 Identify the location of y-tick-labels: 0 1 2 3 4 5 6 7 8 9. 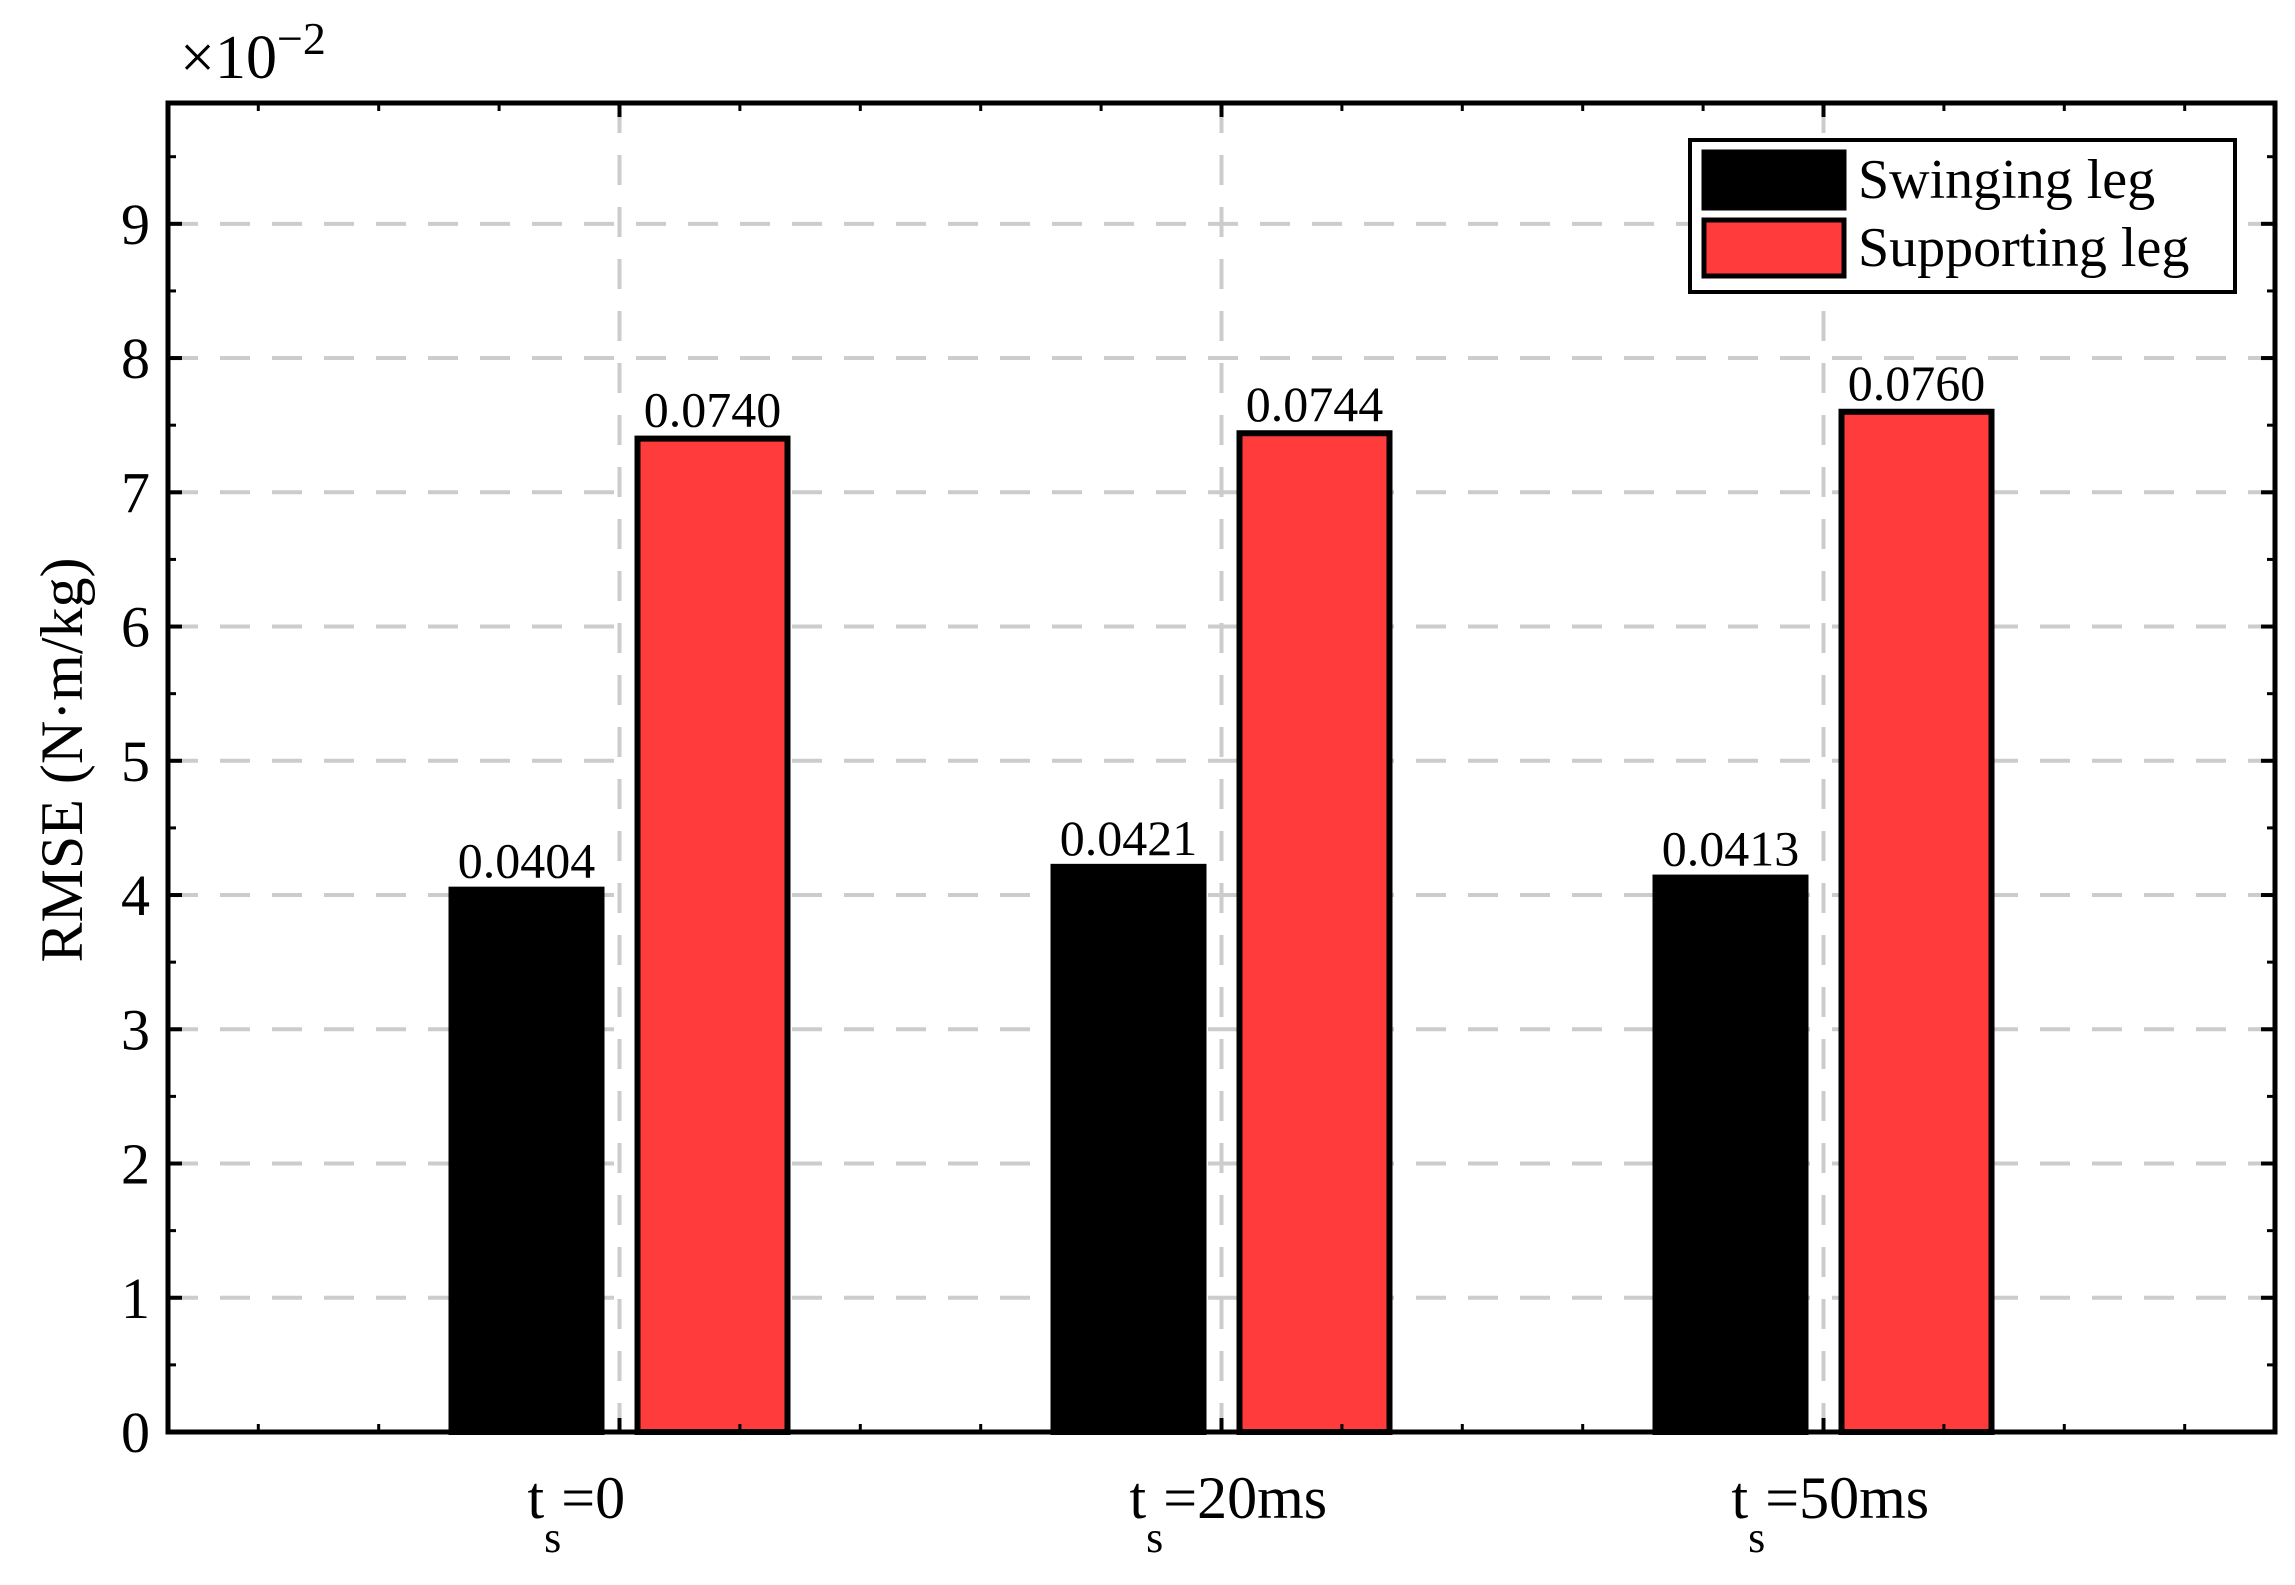
(135, 828).